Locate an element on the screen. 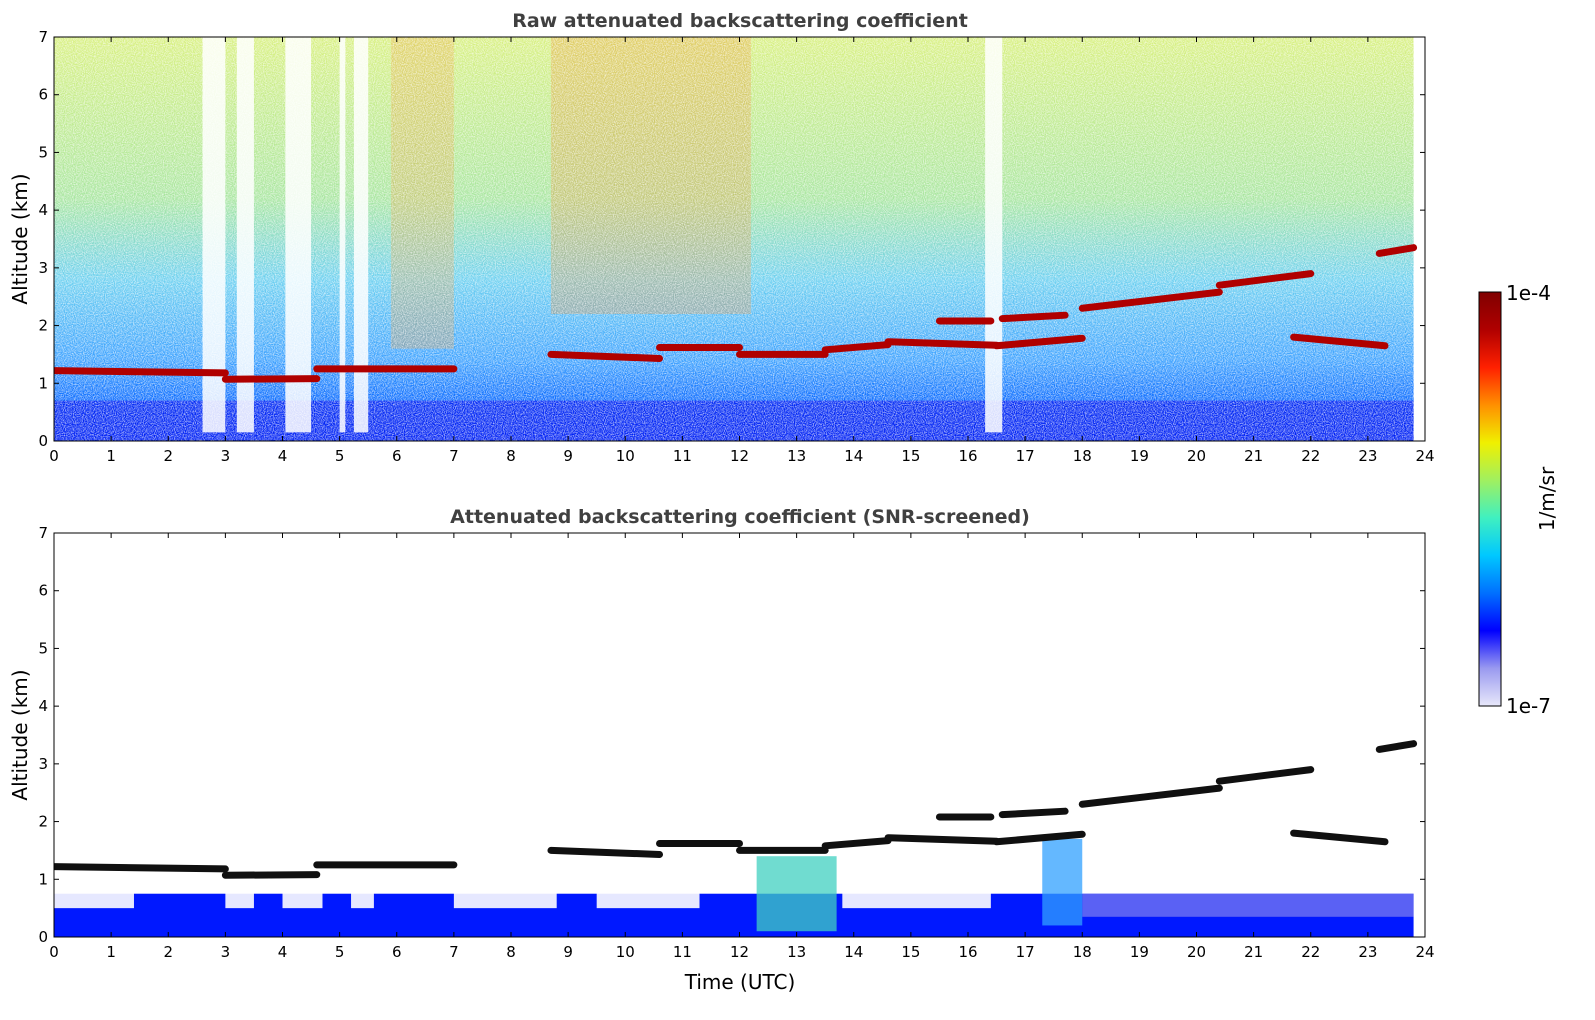 This screenshot has width=1595, height=1020. colorbar-gradient is located at coordinates (1490, 499).